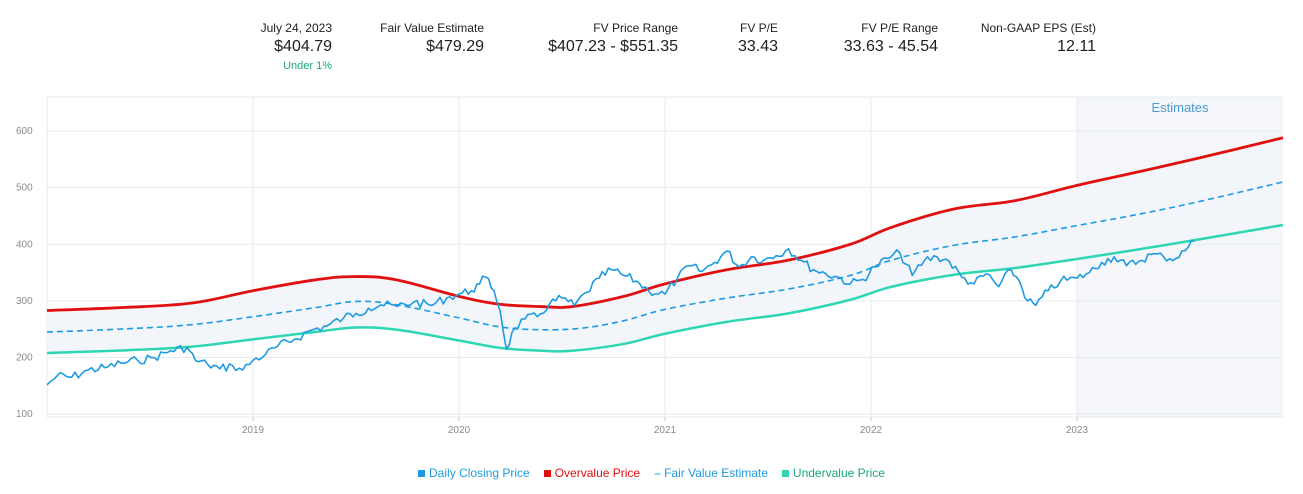 The height and width of the screenshot is (494, 1303). I want to click on y-tick-label: 500, so click(24, 188).